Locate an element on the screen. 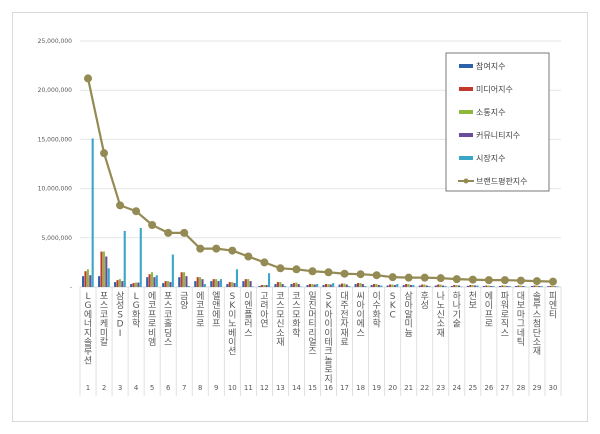  rank-label: 11 is located at coordinates (248, 388).